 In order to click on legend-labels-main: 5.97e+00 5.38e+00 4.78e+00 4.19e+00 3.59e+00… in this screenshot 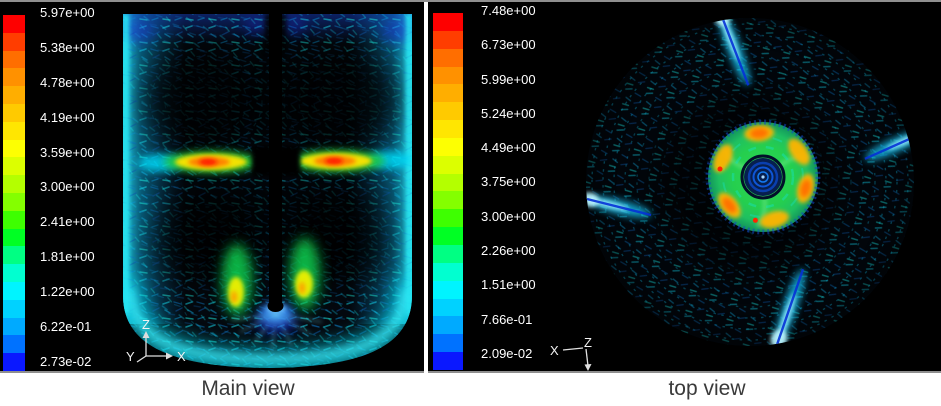, I will do `click(67, 187)`.